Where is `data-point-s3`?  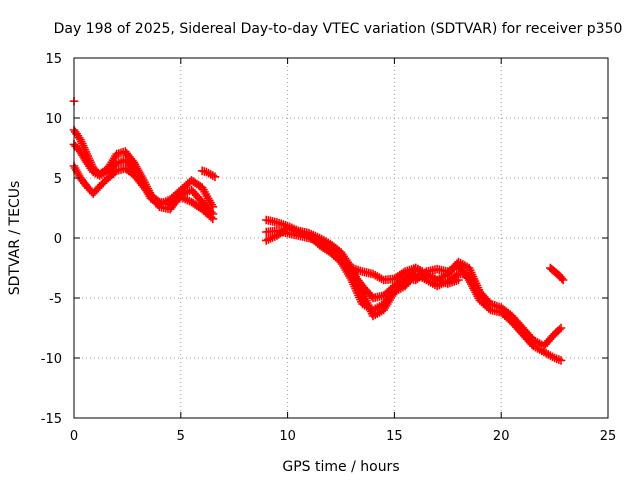
data-point-s3 is located at coordinates (213, 219).